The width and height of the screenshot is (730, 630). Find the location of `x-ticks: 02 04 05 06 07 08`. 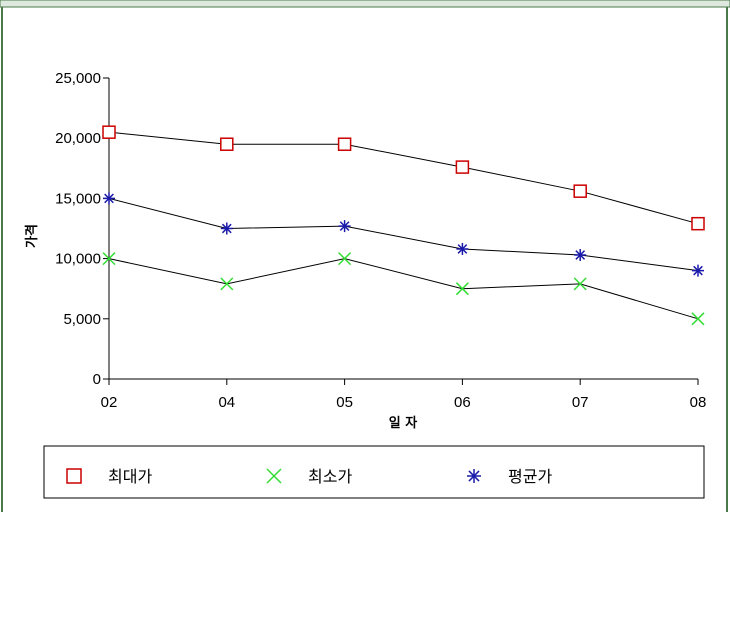

x-ticks: 02 04 05 06 07 08 is located at coordinates (404, 395).